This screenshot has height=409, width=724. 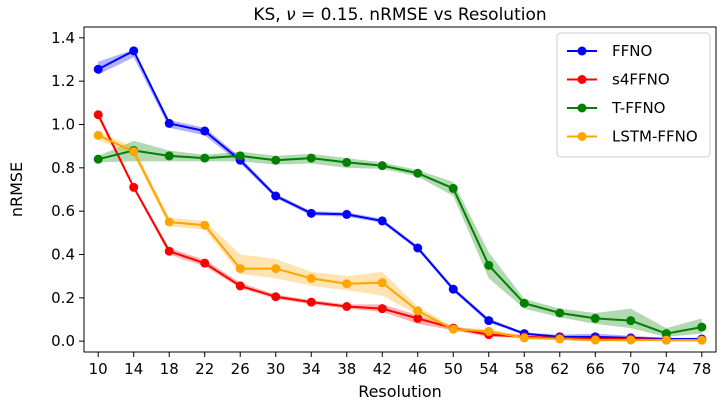 I want to click on y-tick-label: 0.0, so click(x=63, y=341).